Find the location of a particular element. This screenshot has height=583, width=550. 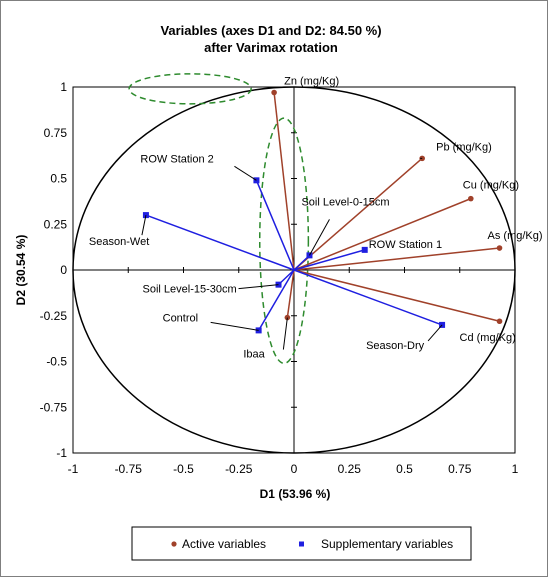

point-label: Ibaa is located at coordinates (254, 355).